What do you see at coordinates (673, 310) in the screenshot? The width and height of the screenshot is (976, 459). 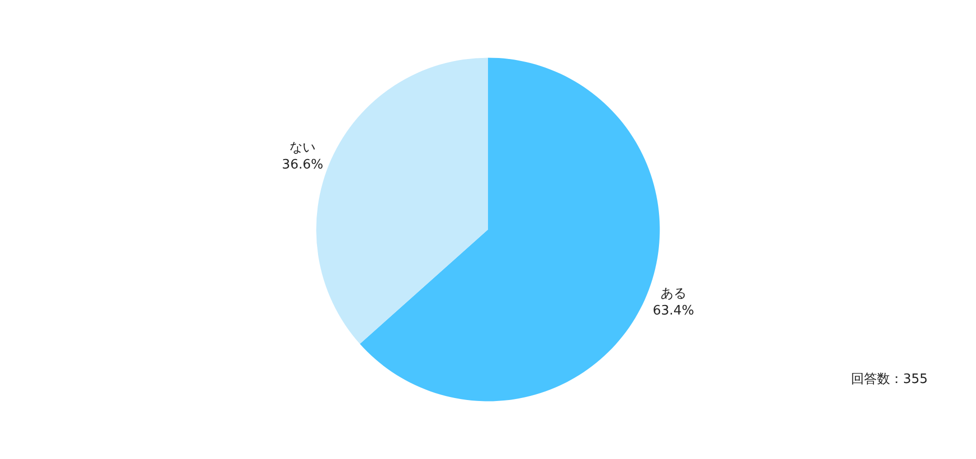 I see `data-label: 63.4%` at bounding box center [673, 310].